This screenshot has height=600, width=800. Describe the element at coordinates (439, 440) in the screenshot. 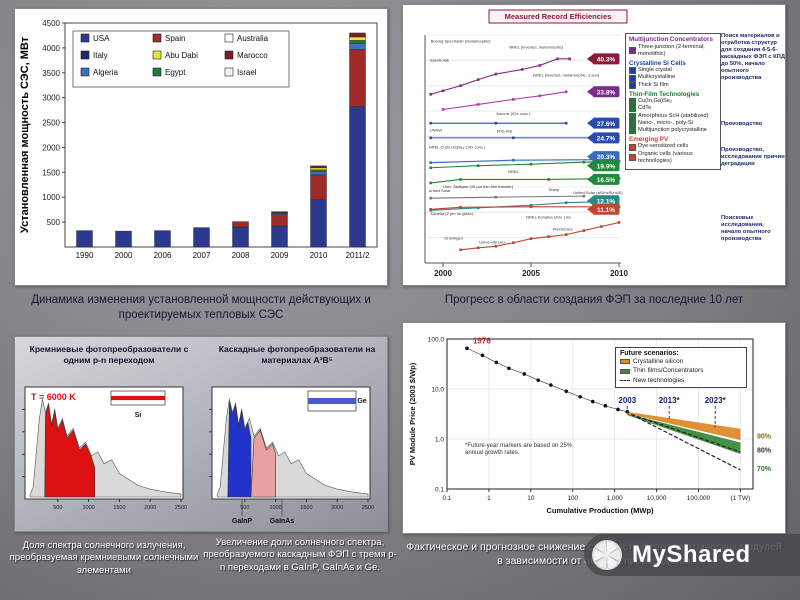

I see `svg-text: 1.0` at that location.